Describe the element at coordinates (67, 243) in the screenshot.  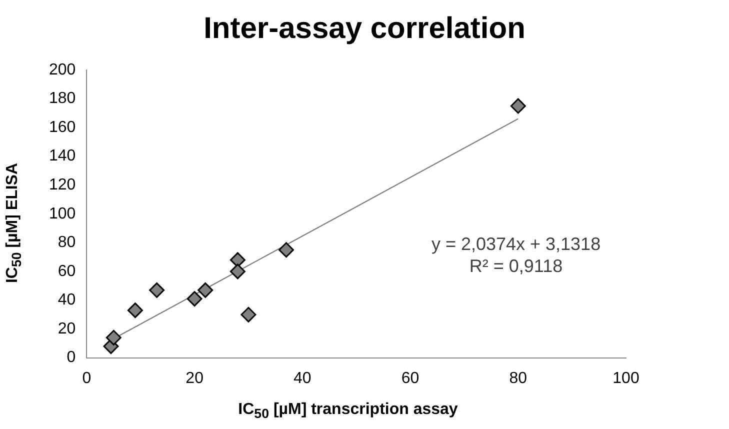
I see `y-tick-label: 80` at that location.